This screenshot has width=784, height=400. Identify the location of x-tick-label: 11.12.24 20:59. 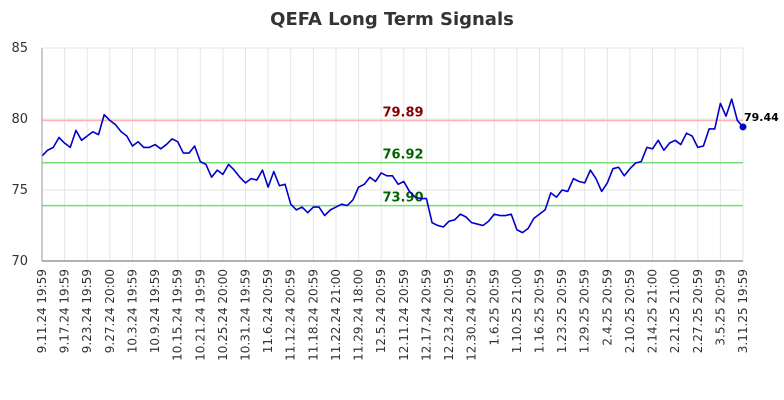
(291, 315).